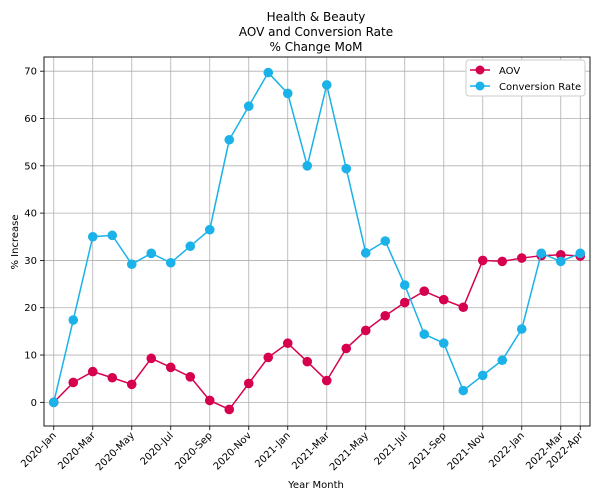 The image size is (600, 500). What do you see at coordinates (540, 87) in the screenshot?
I see `legend-conversion-label: Conversion Rate` at bounding box center [540, 87].